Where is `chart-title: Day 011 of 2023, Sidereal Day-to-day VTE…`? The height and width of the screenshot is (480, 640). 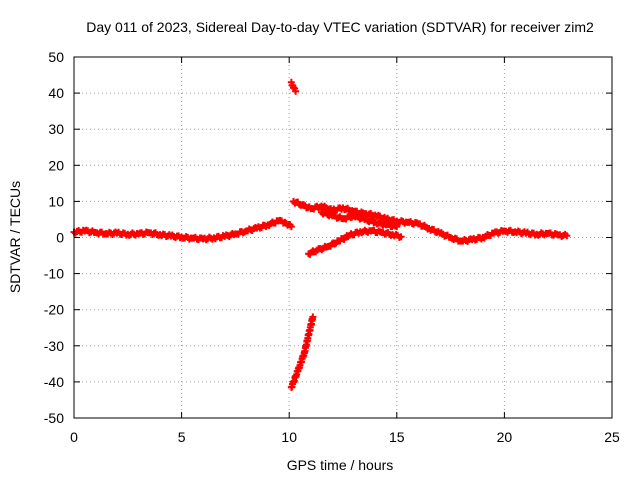 chart-title: Day 011 of 2023, Sidereal Day-to-day VTE… is located at coordinates (340, 27).